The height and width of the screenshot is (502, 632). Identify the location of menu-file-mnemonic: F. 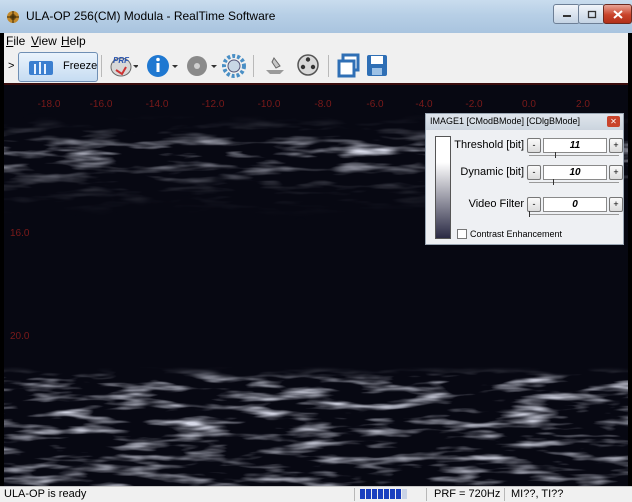
(10, 41).